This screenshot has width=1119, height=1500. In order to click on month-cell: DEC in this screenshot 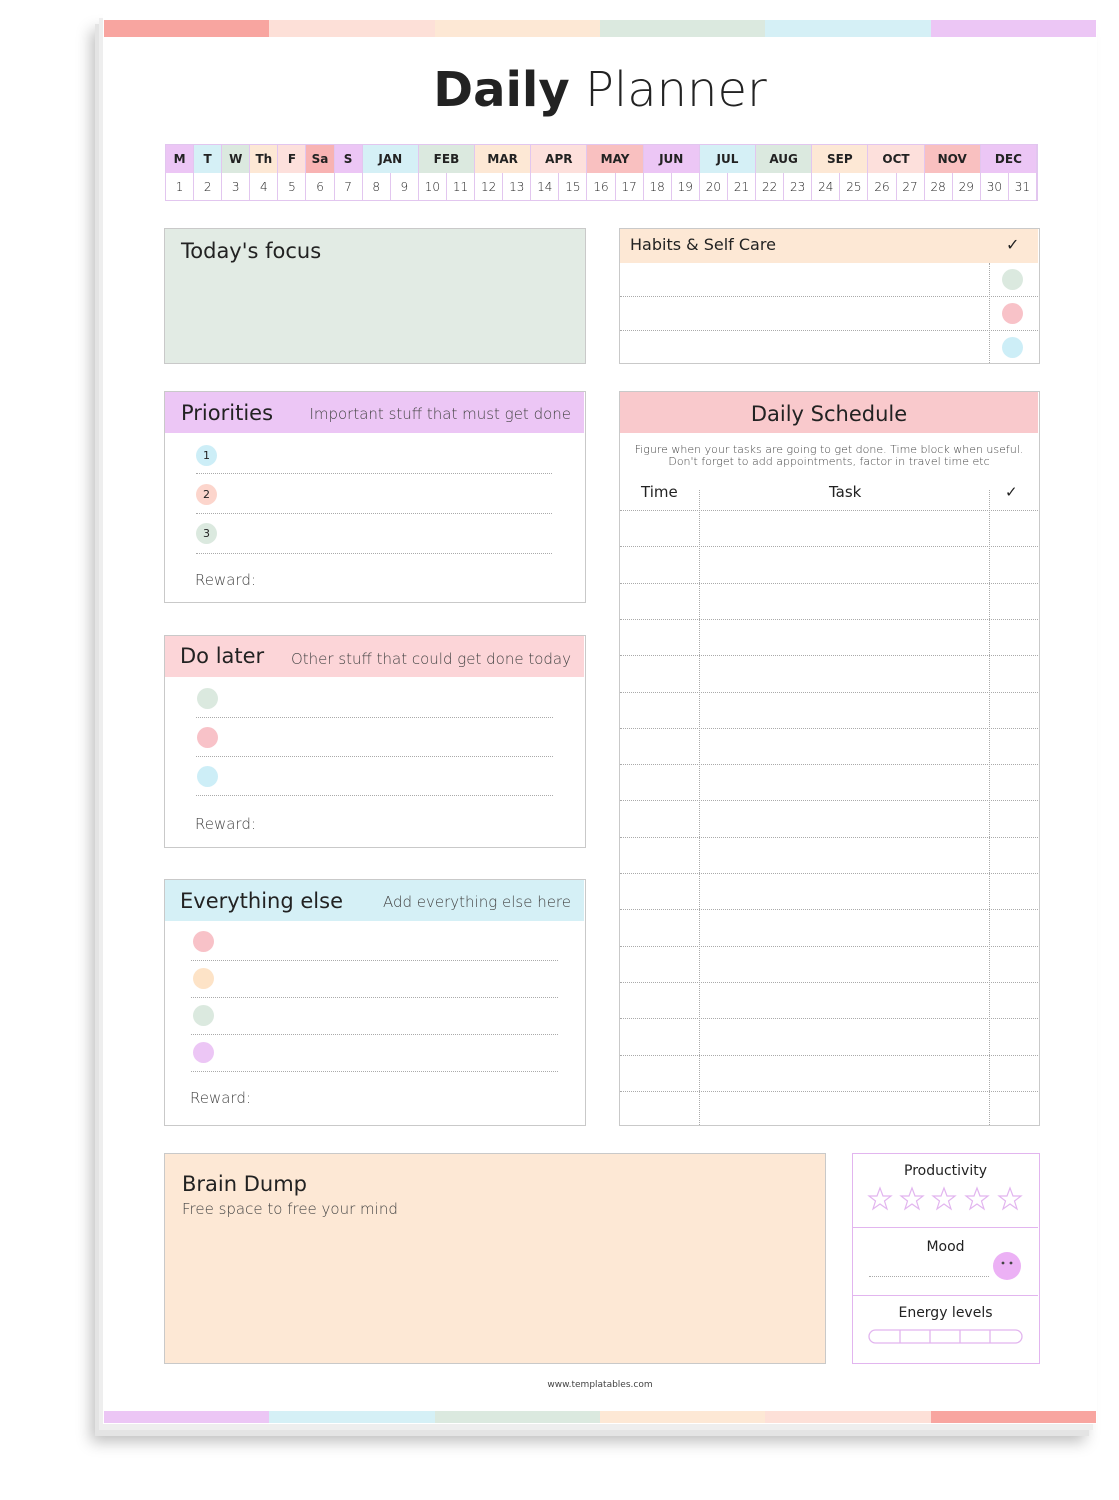, I will do `click(1008, 159)`.